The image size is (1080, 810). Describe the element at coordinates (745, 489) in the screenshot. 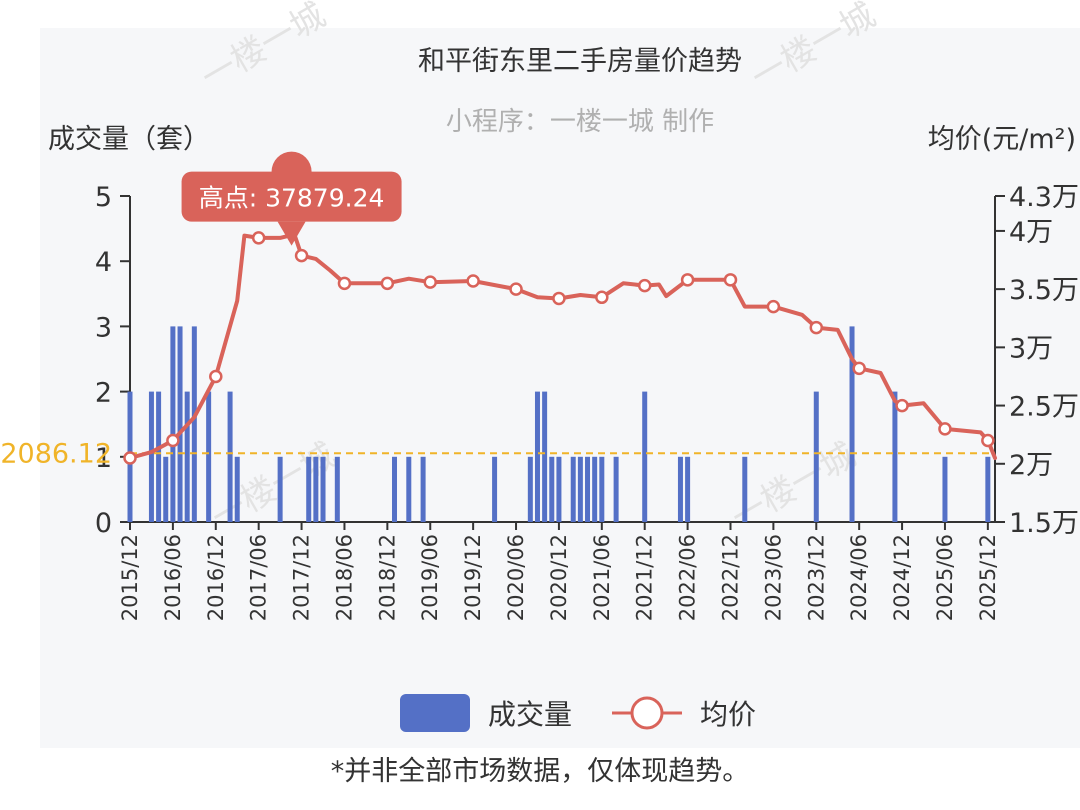

I see `volume-bar-2023/02` at that location.